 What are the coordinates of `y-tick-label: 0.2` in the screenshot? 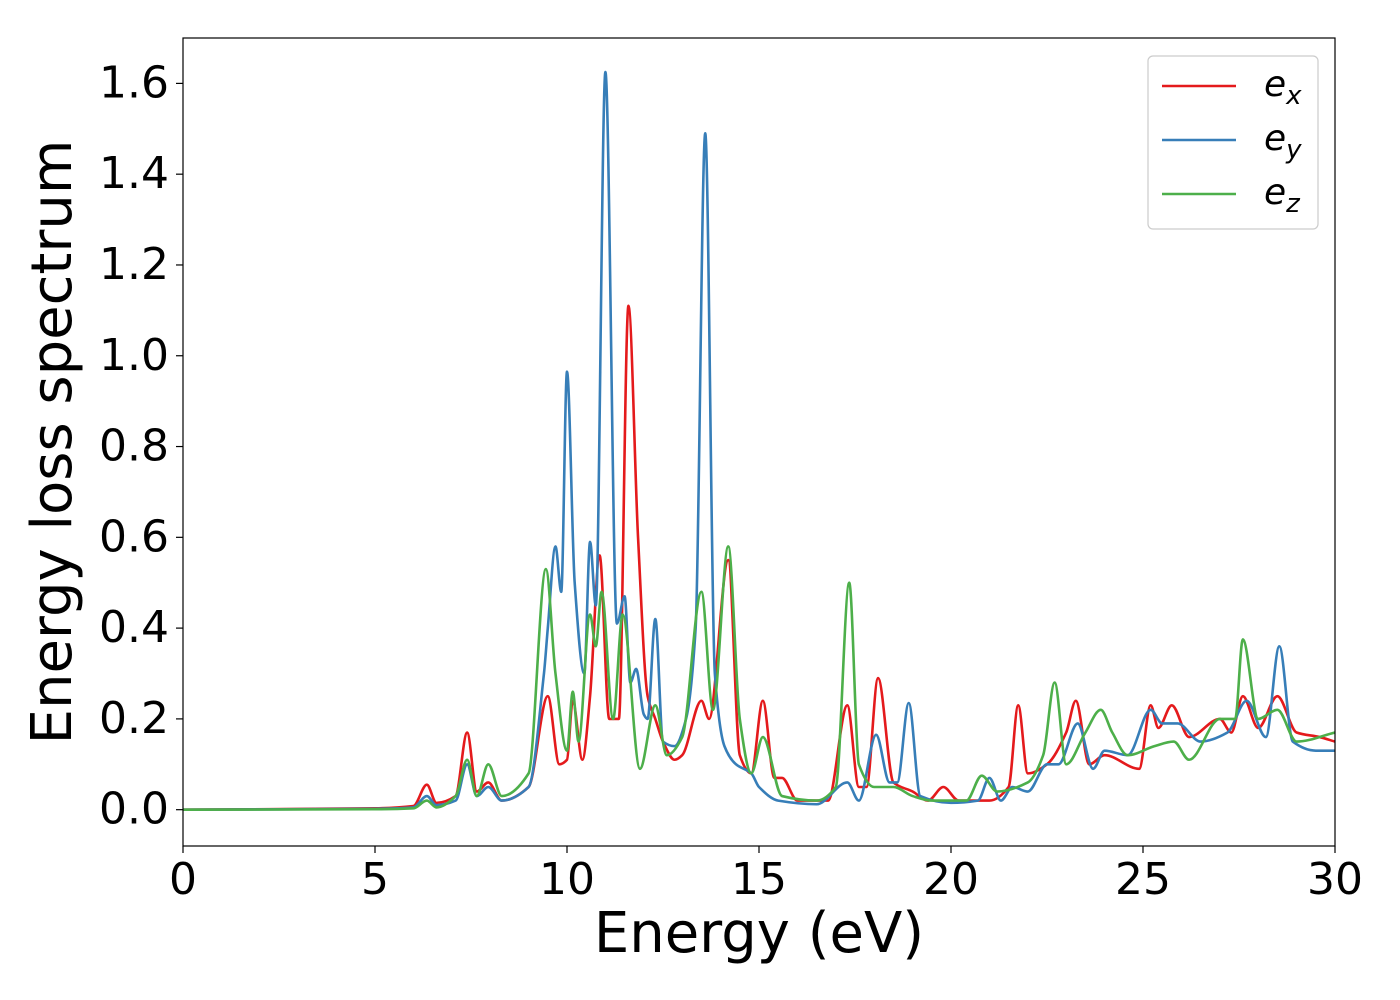 It's located at (134, 718).